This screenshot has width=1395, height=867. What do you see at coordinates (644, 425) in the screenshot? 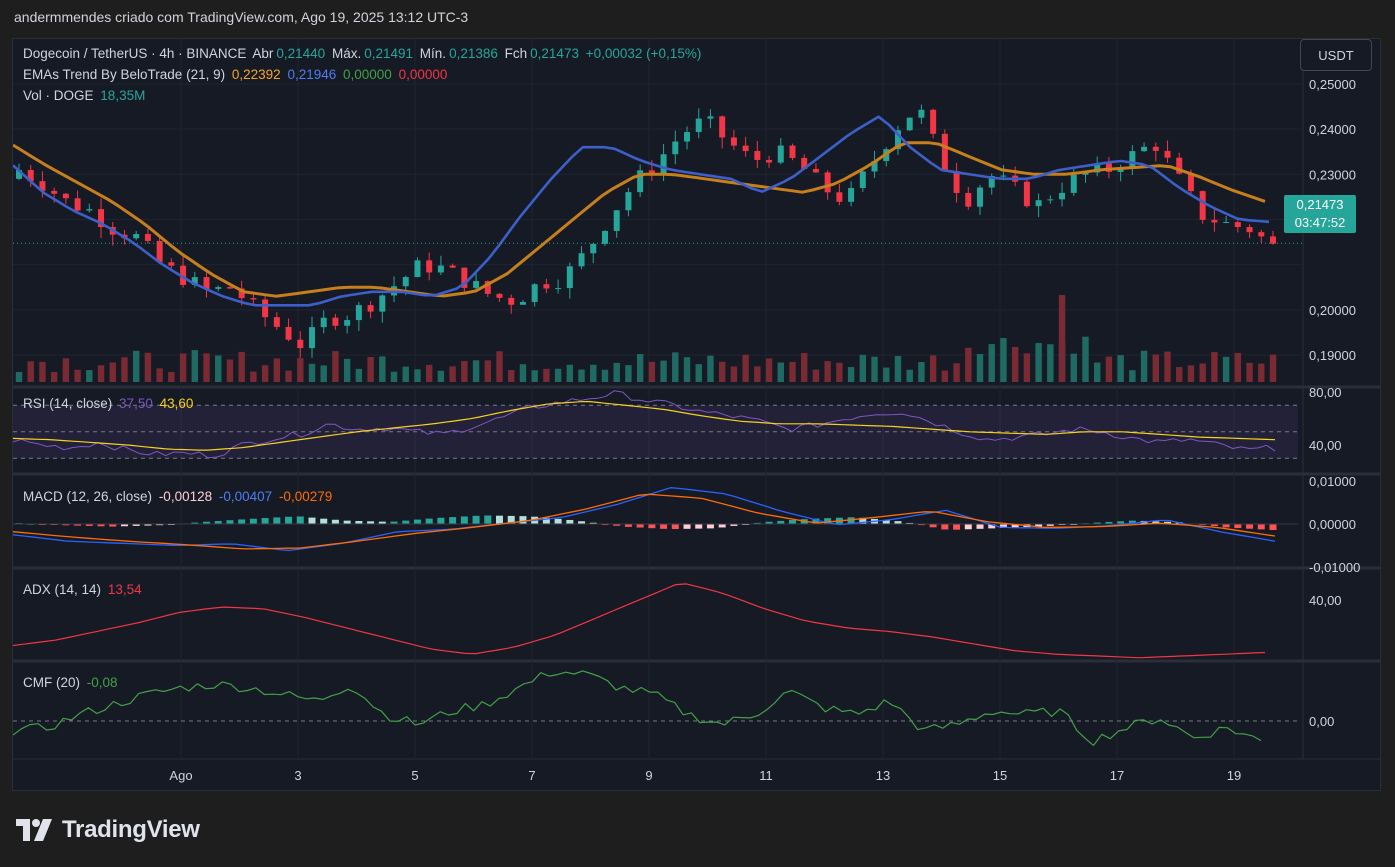
I see `rsi-ma-line` at bounding box center [644, 425].